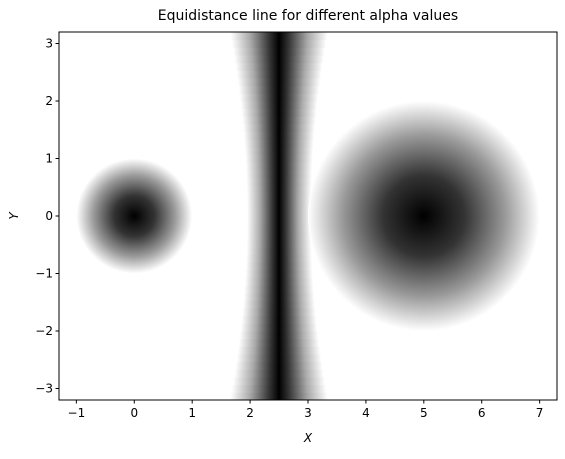 This screenshot has width=565, height=459. I want to click on x-tick-label: 0, so click(134, 413).